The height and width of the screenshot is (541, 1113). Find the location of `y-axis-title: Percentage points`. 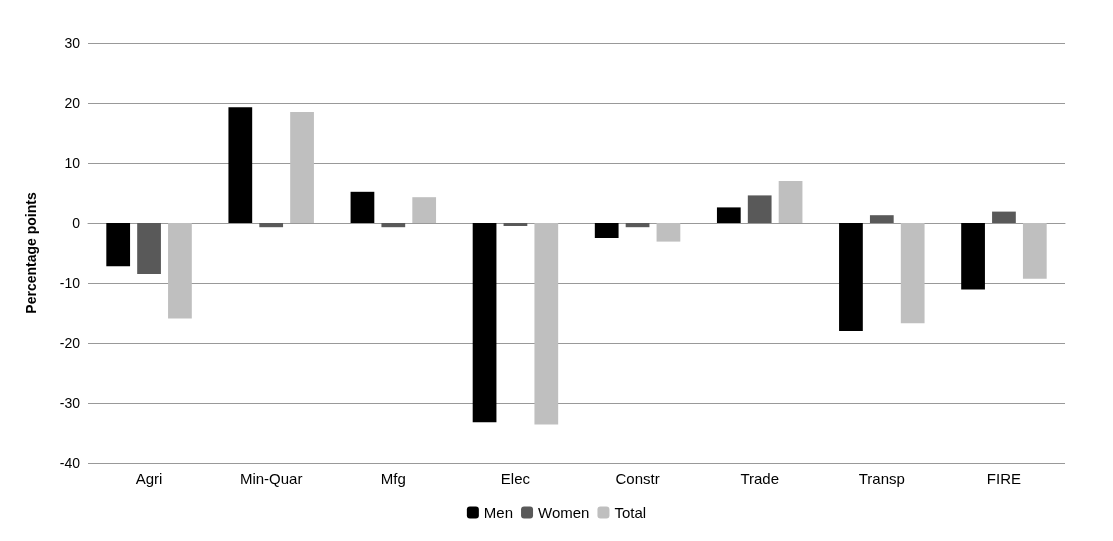

y-axis-title: Percentage points is located at coordinates (31, 253).